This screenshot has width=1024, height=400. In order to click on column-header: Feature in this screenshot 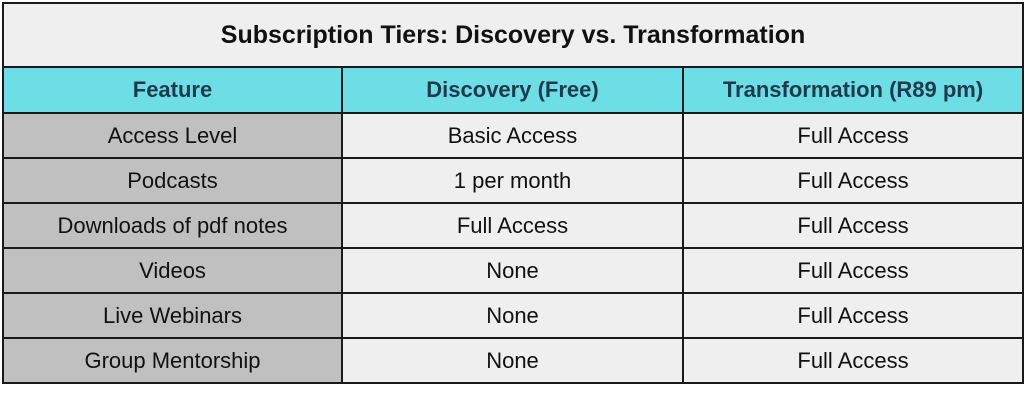, I will do `click(172, 90)`.